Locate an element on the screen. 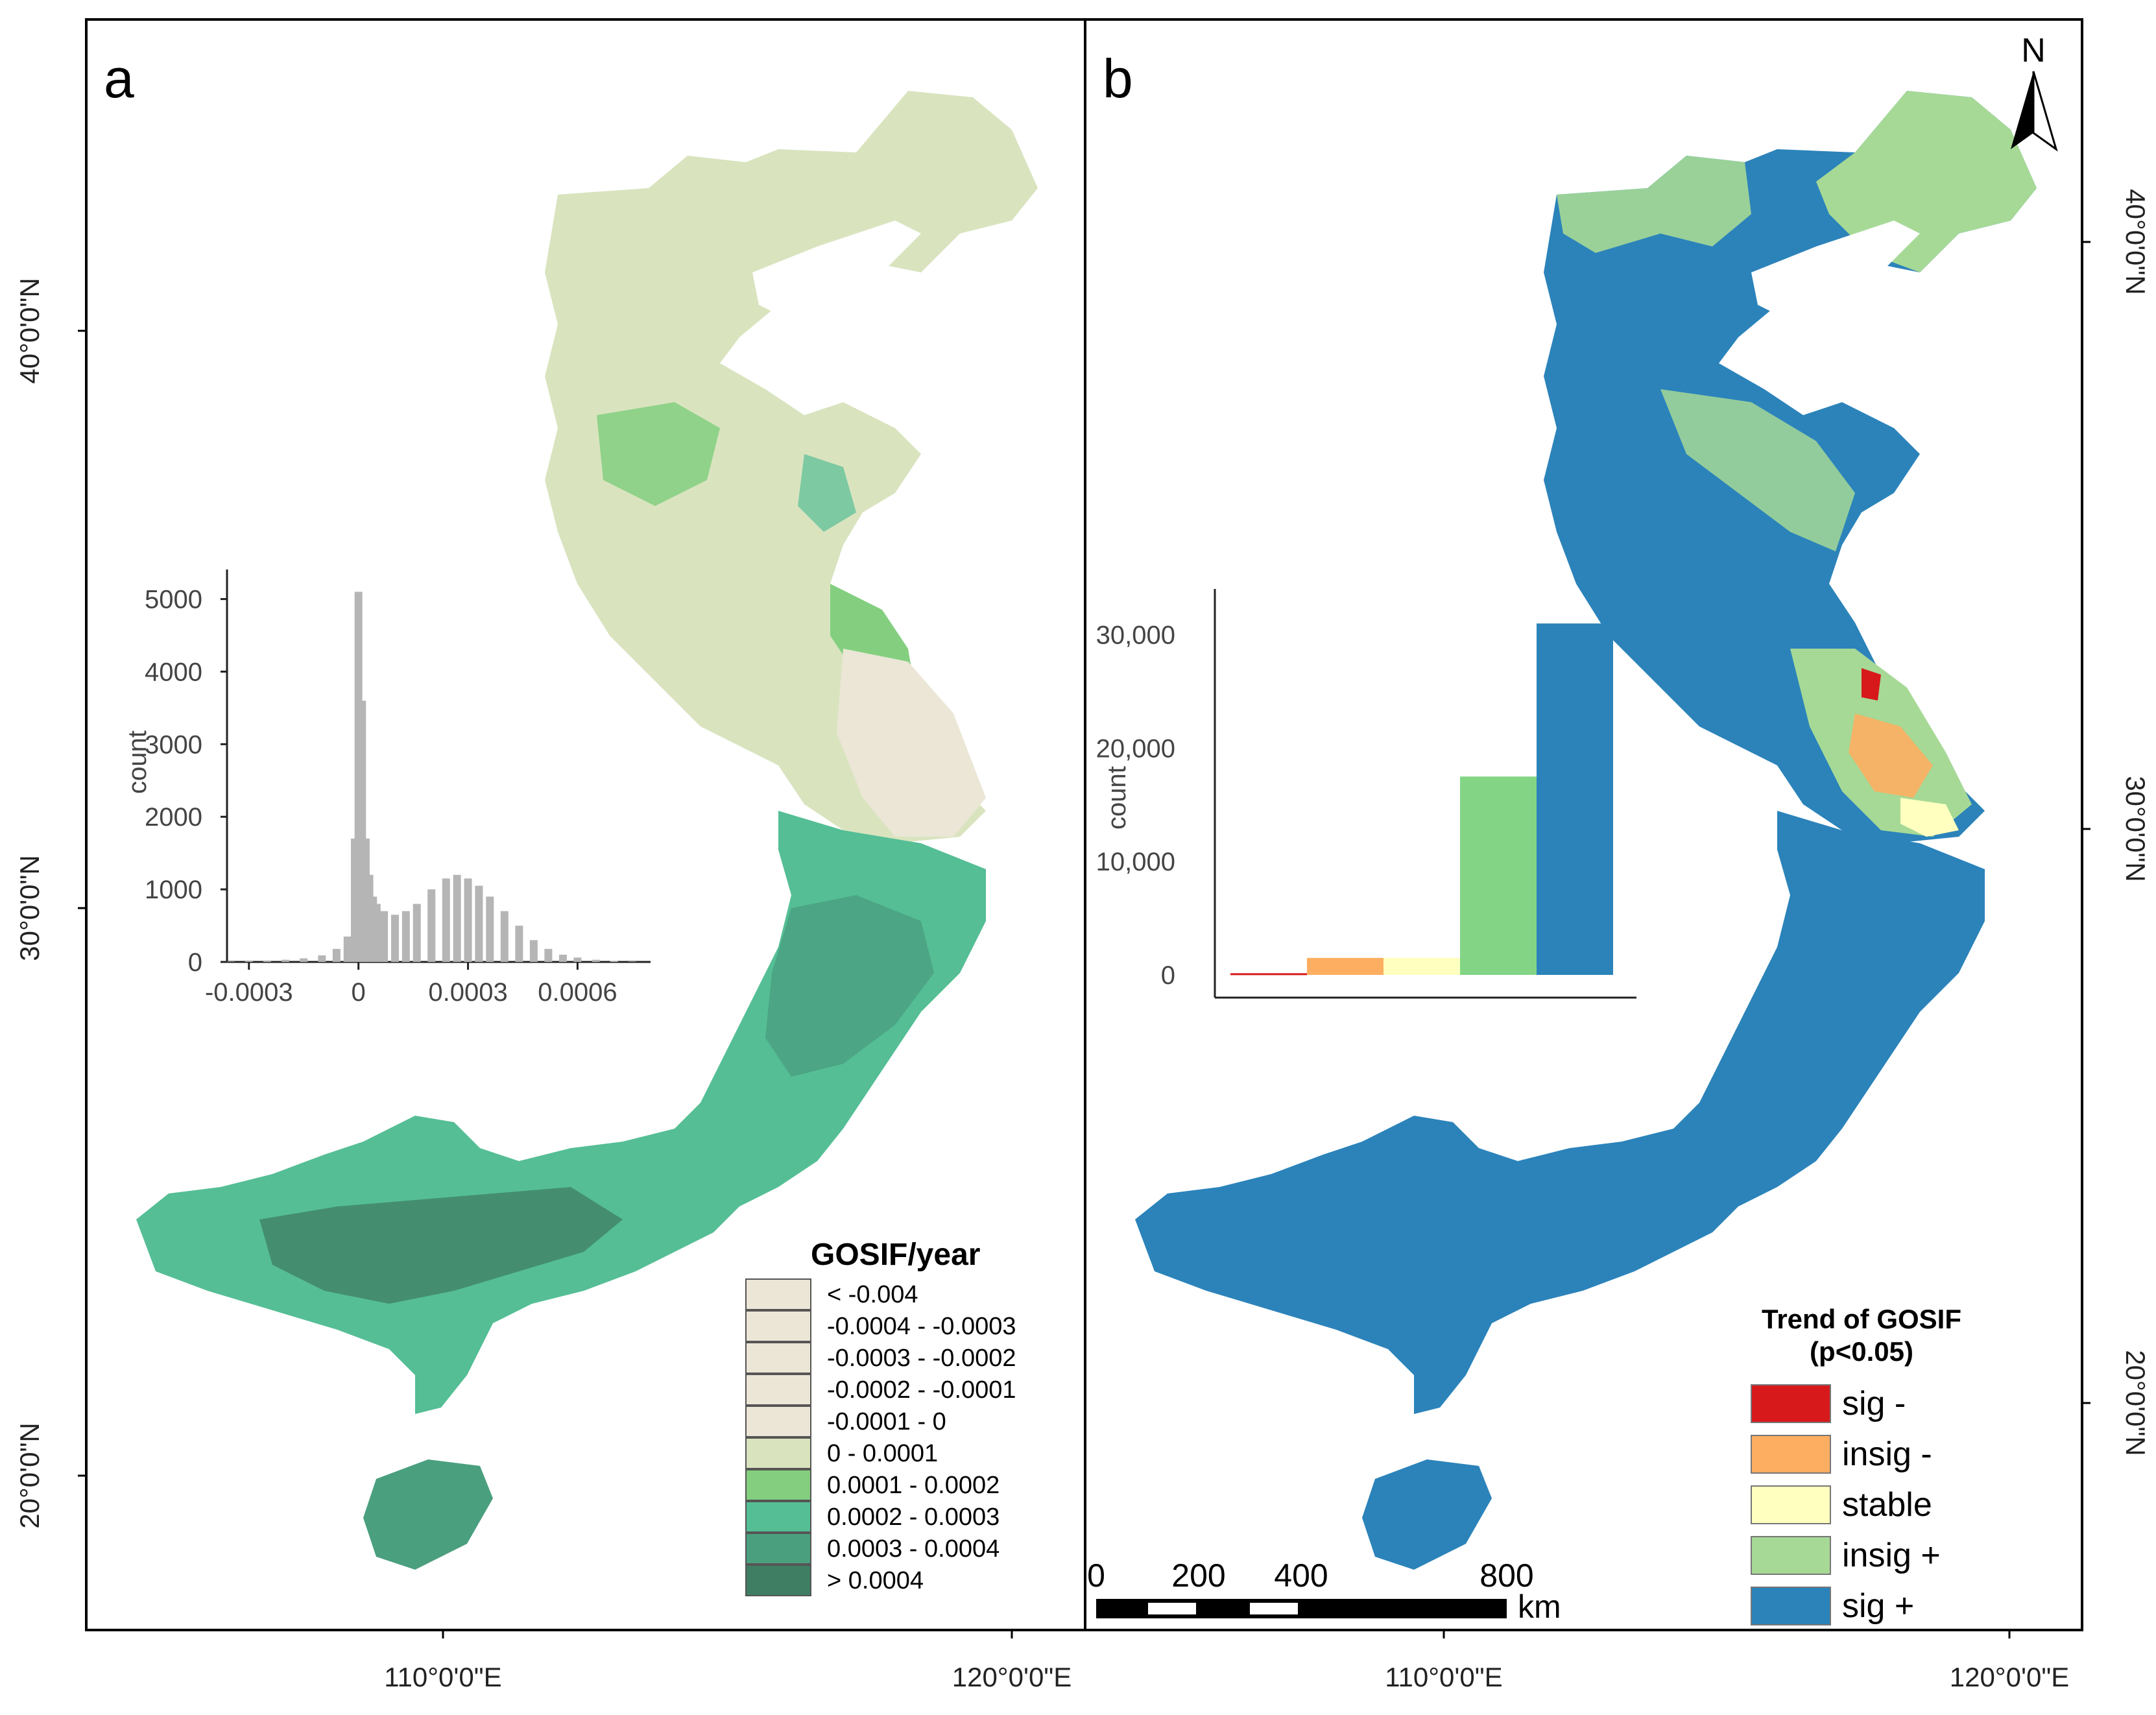 The height and width of the screenshot is (1715, 2156). legend-b-items: sig - insig - stable insig + sig + is located at coordinates (1846, 1504).